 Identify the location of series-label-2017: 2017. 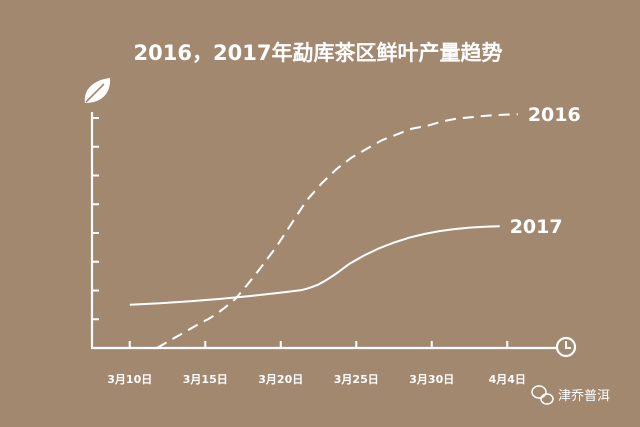
(536, 227).